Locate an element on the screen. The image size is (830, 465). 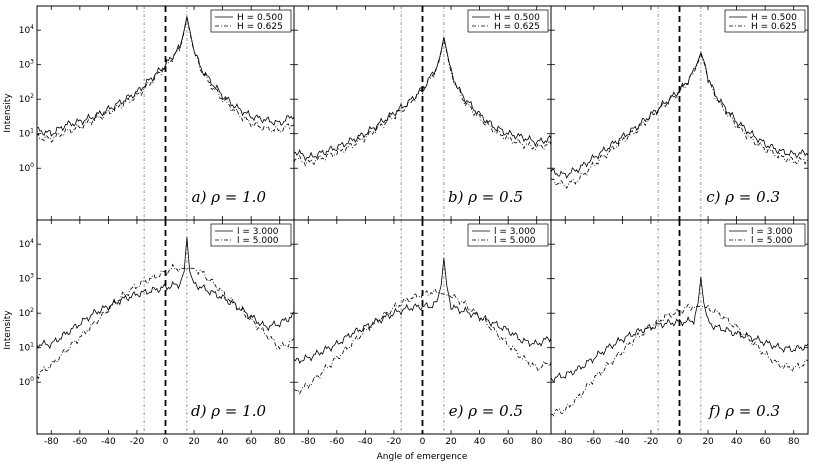
panel-label: f) ρ = 0.3 is located at coordinates (744, 411).